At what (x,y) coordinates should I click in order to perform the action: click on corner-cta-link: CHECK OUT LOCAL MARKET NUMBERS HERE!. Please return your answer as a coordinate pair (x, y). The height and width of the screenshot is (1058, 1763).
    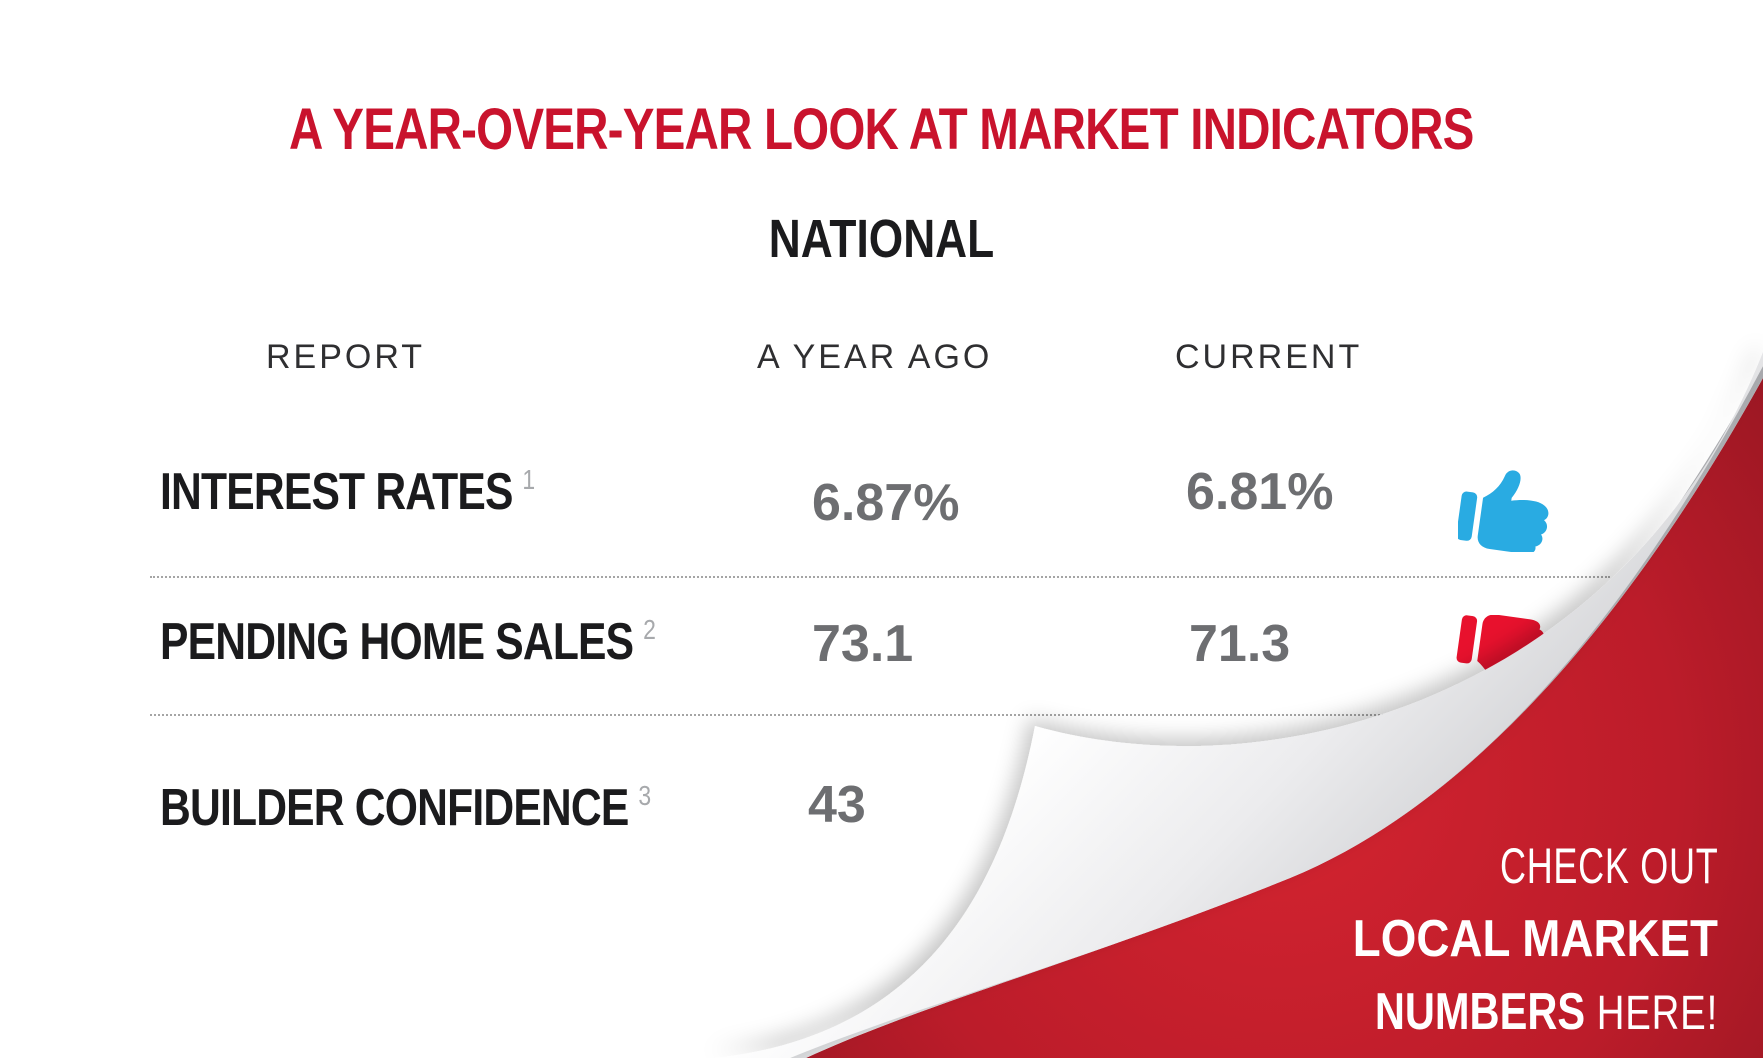
    Looking at the image, I should click on (1503, 945).